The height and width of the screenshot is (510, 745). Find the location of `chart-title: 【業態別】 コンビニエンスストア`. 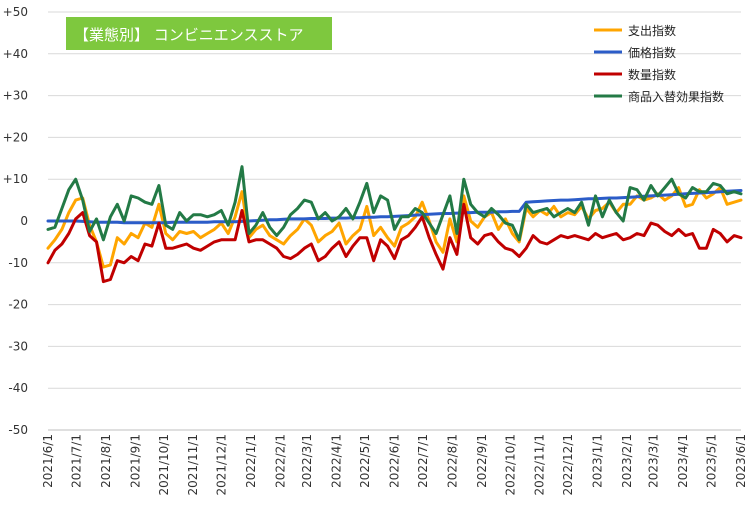

chart-title: 【業態別】 コンビニエンスストア is located at coordinates (199, 33).